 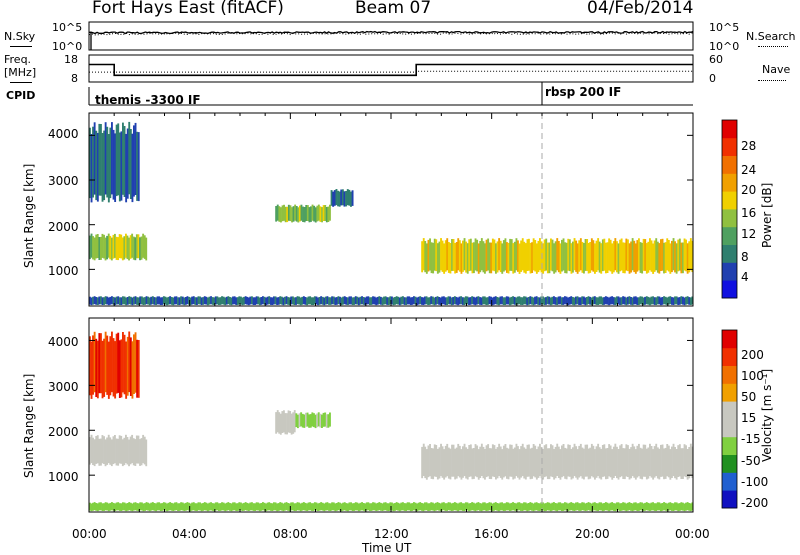 What do you see at coordinates (749, 234) in the screenshot?
I see `power-cb-tick-12: 12` at bounding box center [749, 234].